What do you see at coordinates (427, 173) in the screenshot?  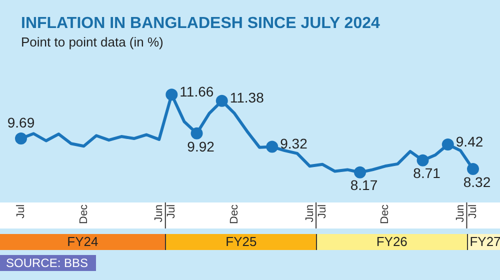 I see `data-label: 8.71` at bounding box center [427, 173].